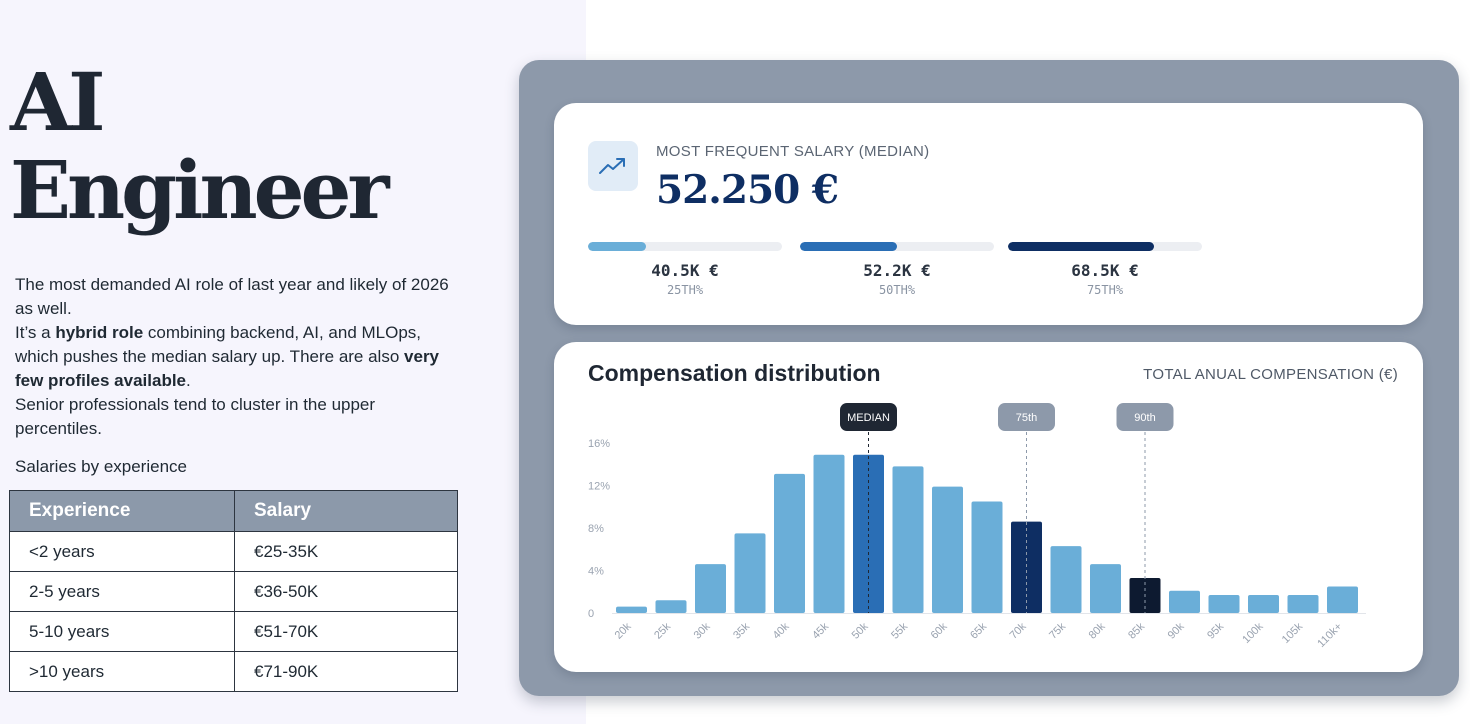  Describe the element at coordinates (829, 533) in the screenshot. I see `bar-45k` at that location.